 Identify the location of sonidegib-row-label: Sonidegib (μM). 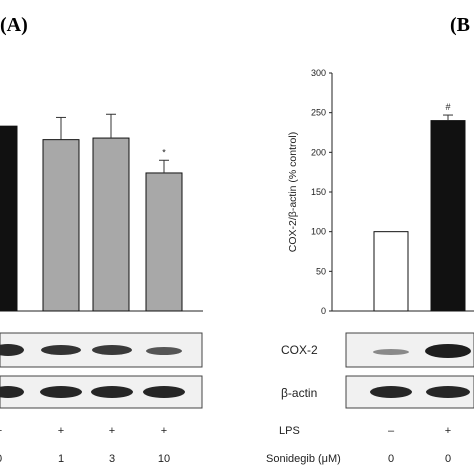
(303, 459).